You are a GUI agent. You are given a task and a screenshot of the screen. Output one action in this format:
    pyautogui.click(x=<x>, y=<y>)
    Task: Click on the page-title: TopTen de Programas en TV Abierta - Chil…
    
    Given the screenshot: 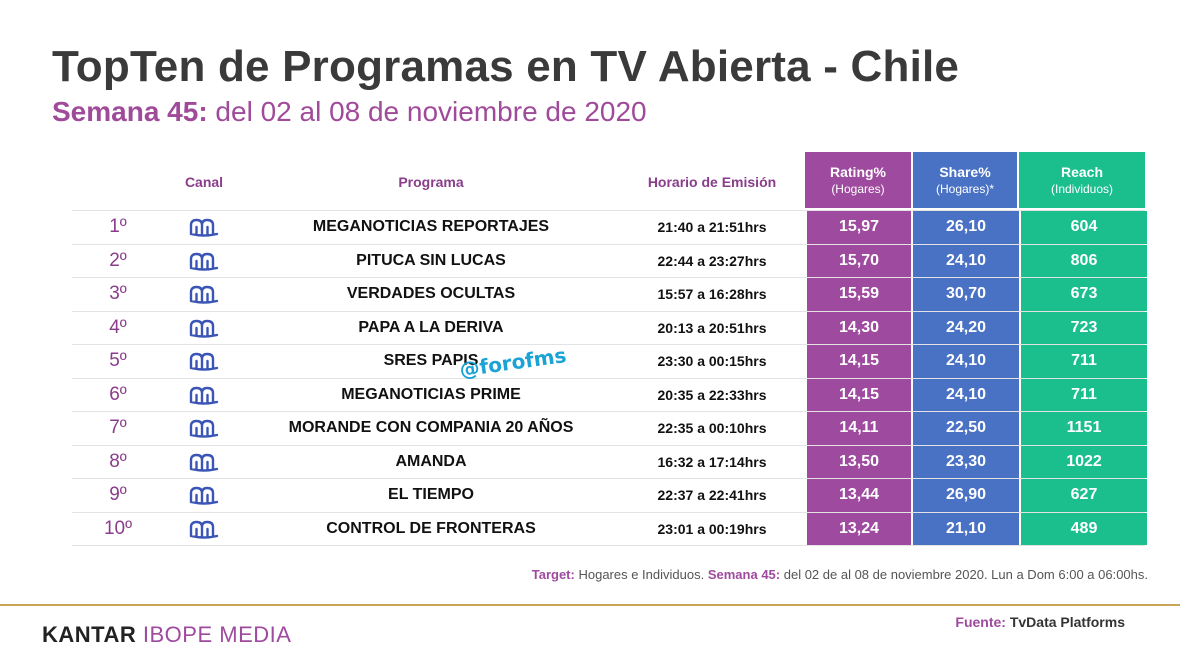 What is the action you would take?
    pyautogui.click(x=506, y=66)
    